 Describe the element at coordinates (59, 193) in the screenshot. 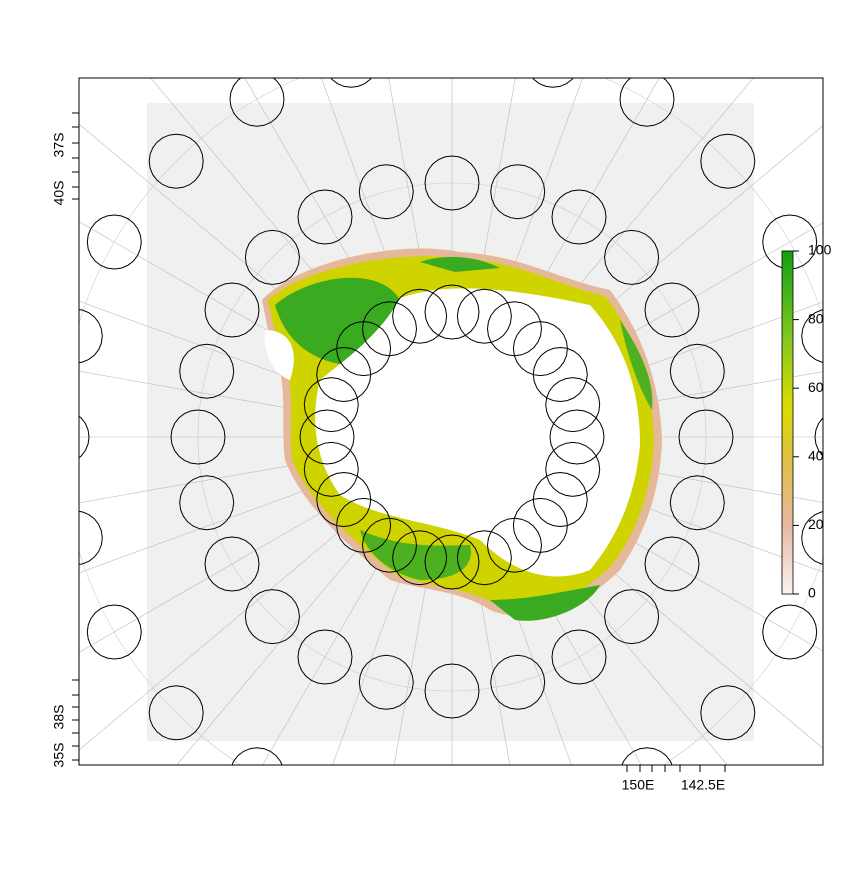

I see `left-axis-label: 40S` at that location.